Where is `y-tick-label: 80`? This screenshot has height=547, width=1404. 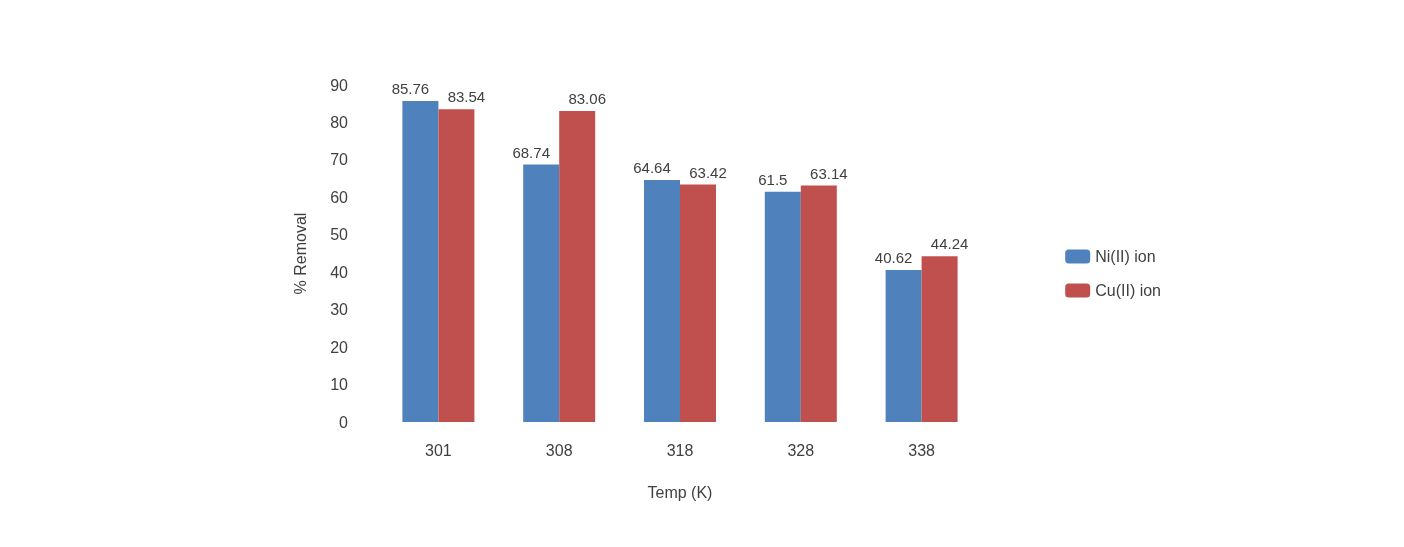 y-tick-label: 80 is located at coordinates (339, 122).